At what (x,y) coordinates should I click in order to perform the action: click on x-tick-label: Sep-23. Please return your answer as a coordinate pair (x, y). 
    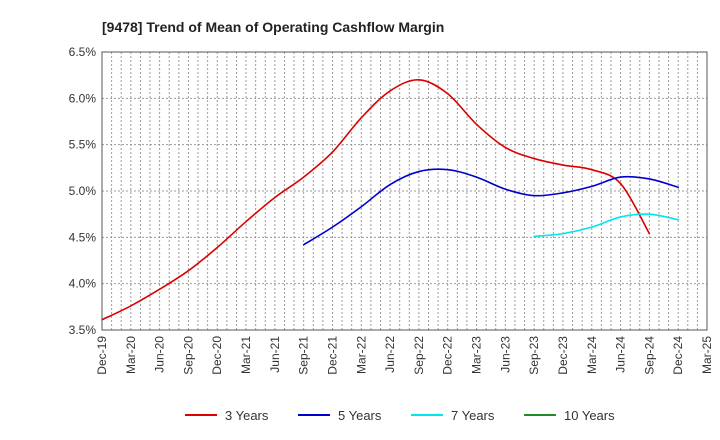
    Looking at the image, I should click on (534, 355).